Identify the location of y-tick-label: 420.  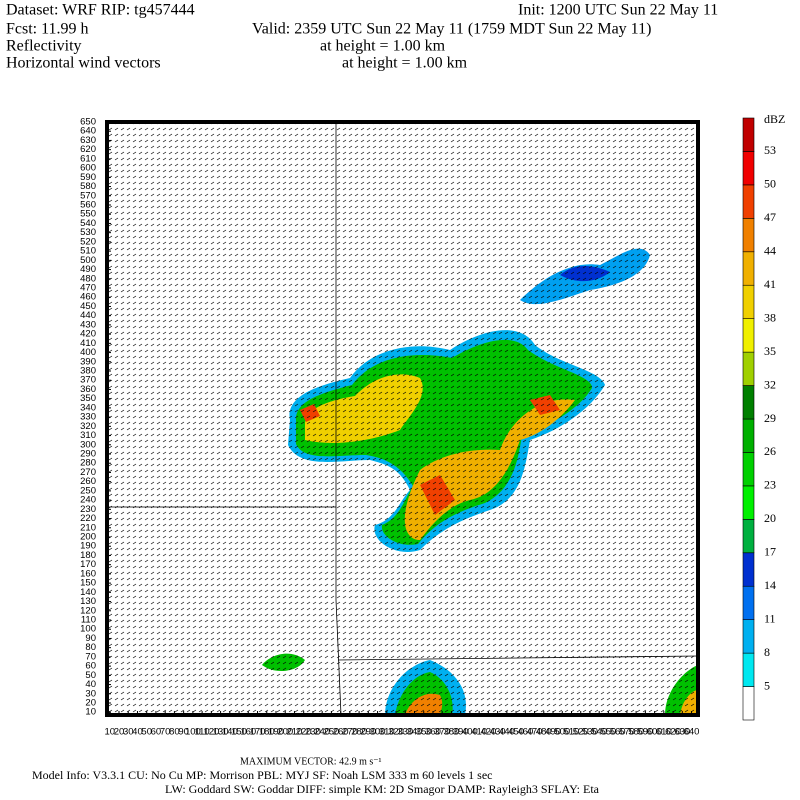
(88, 334).